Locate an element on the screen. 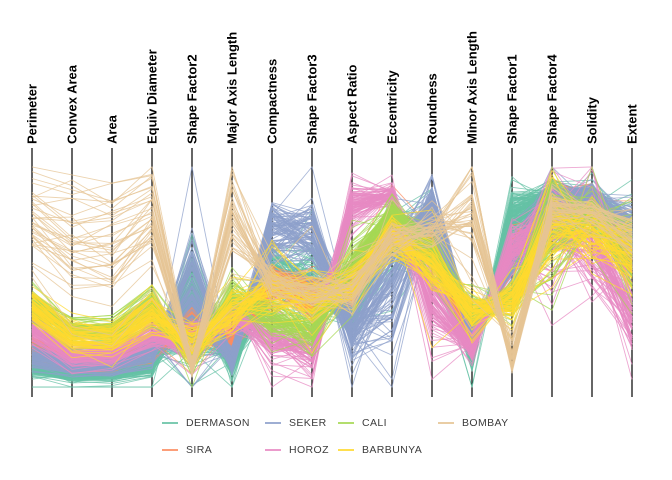 The image size is (672, 480). legend-label: BOMBAY is located at coordinates (485, 423).